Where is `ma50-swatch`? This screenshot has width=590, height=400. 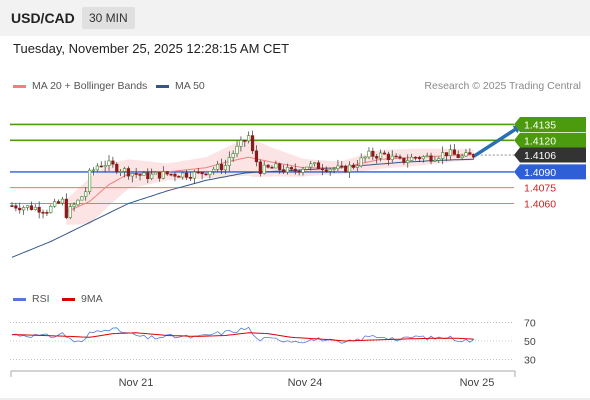
ma50-swatch is located at coordinates (162, 86).